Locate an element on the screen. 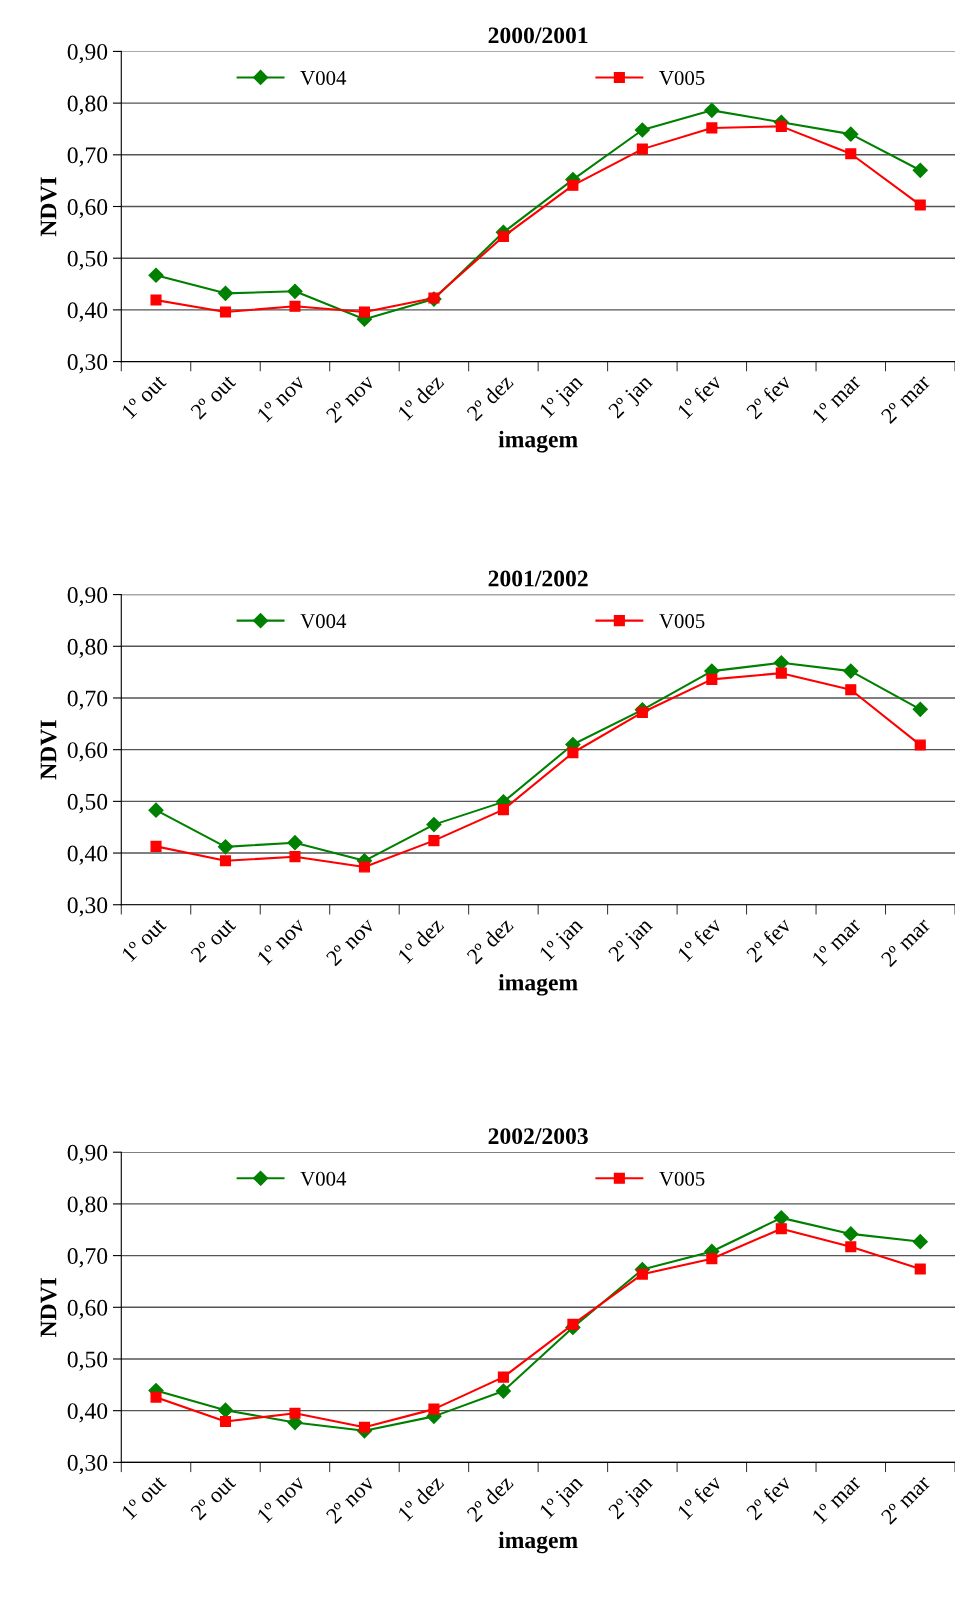 This screenshot has height=1607, width=955. chart-title: 2000/2001 is located at coordinates (538, 35).